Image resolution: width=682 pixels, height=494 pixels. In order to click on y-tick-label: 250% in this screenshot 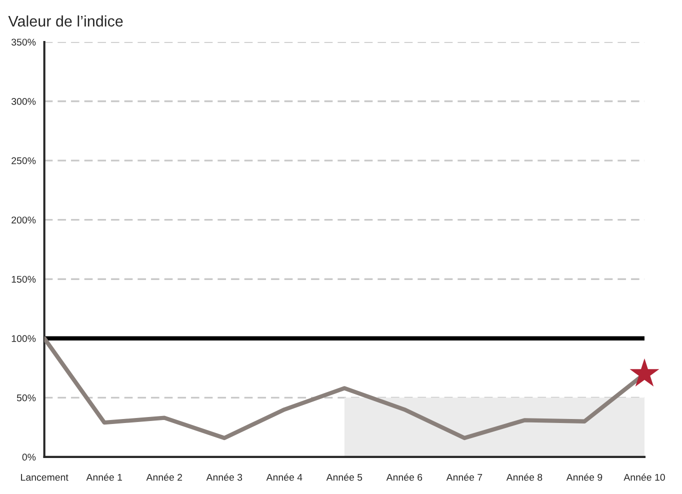, I will do `click(24, 160)`.